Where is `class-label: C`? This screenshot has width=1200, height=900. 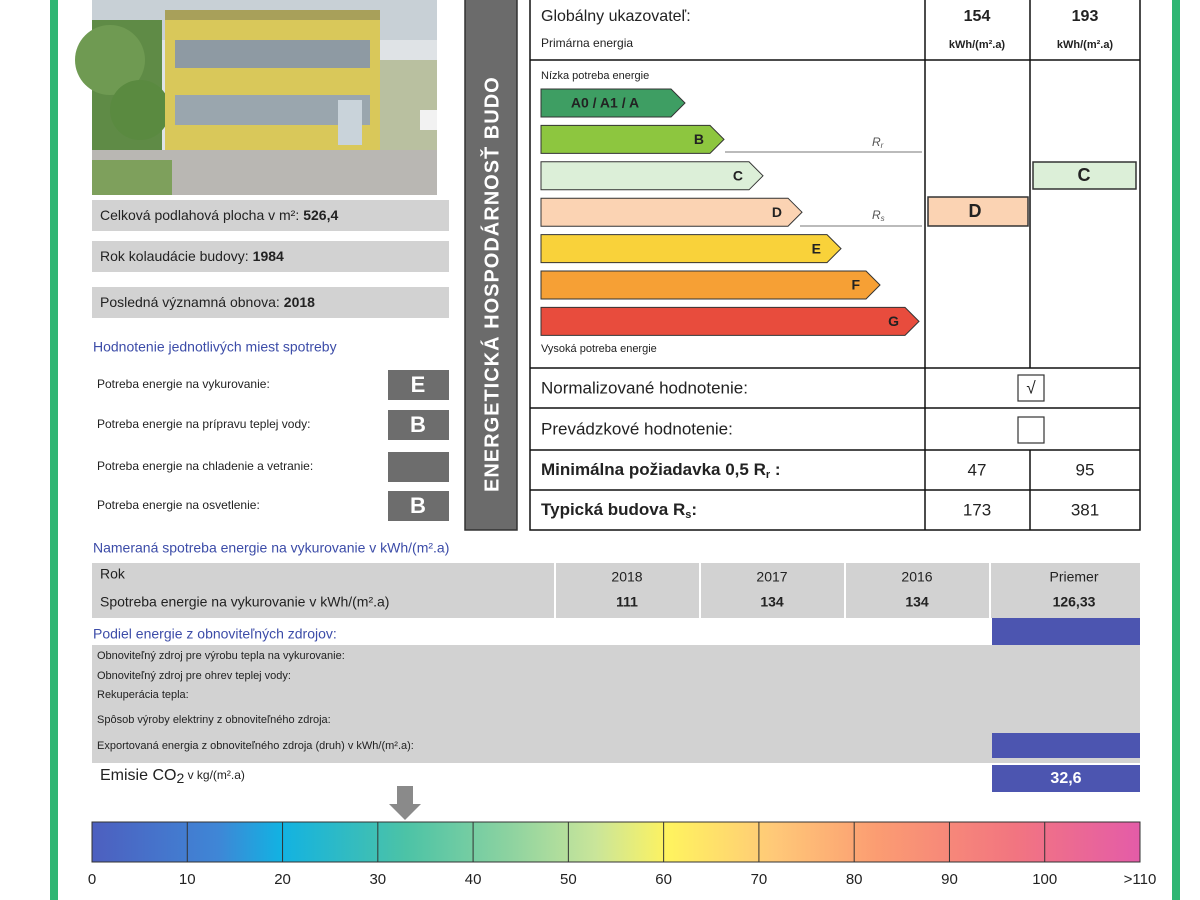 class-label: C is located at coordinates (738, 176).